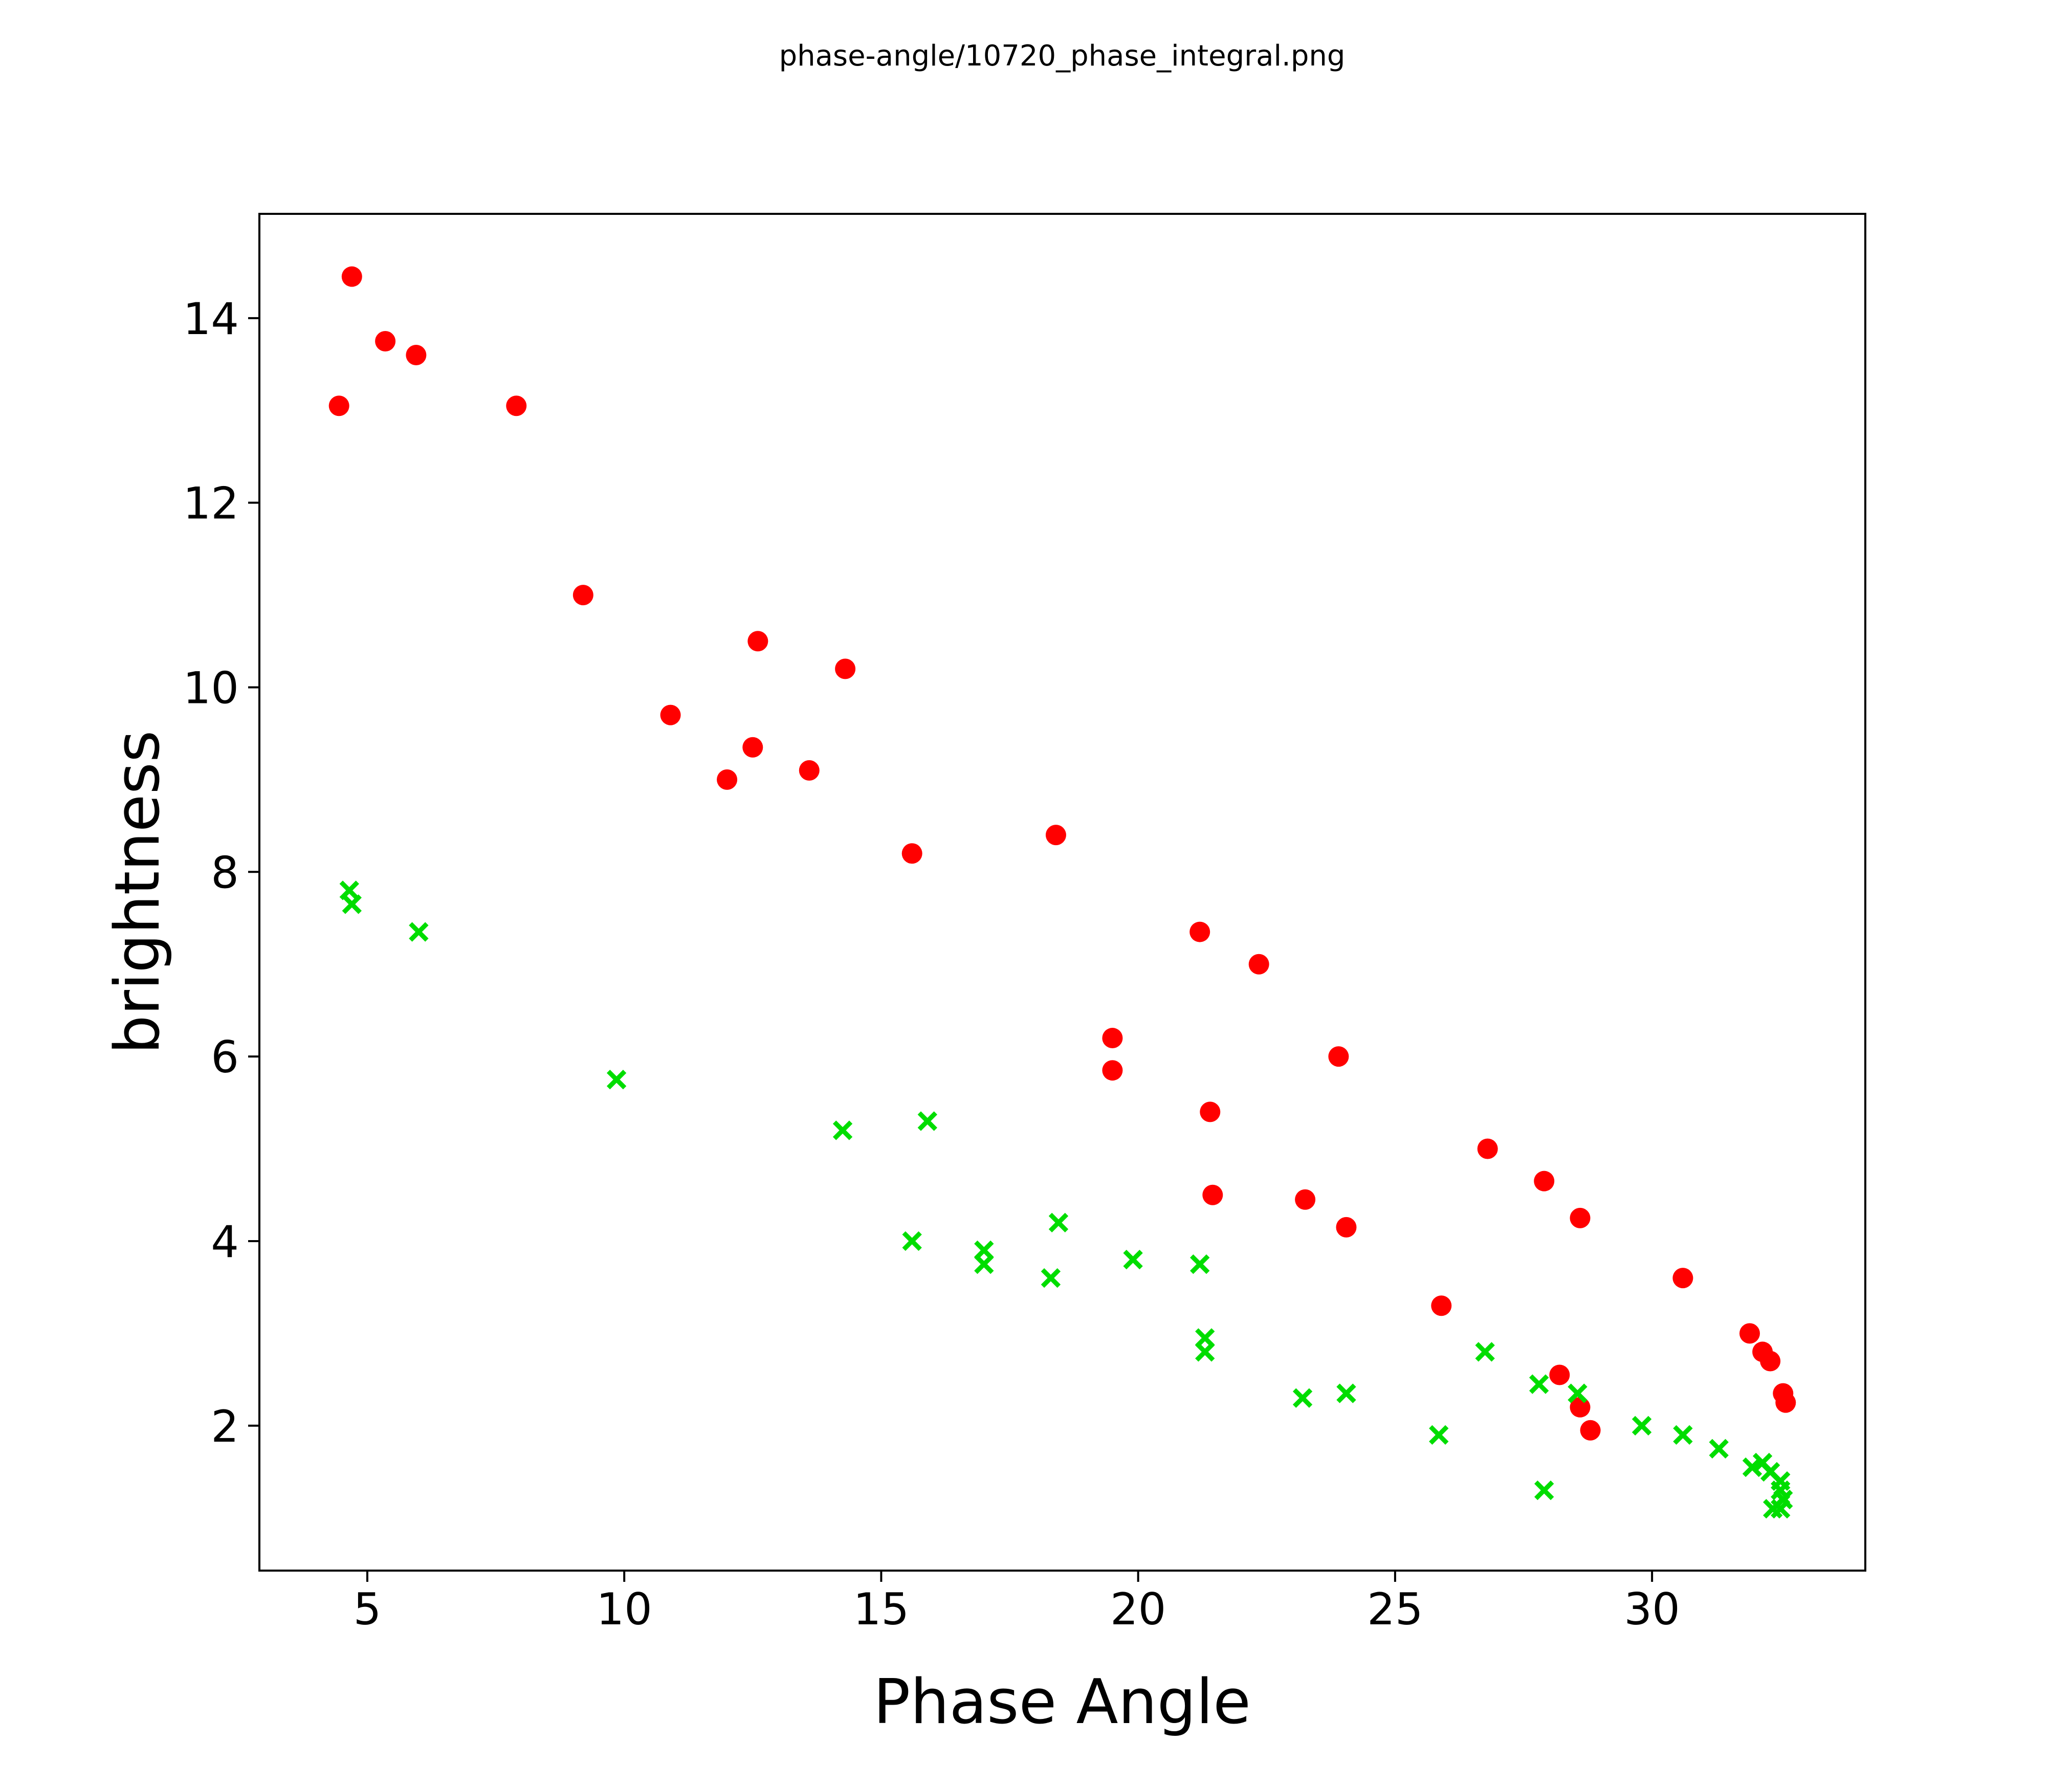  Describe the element at coordinates (225, 1057) in the screenshot. I see `y-tick-label: 6` at that location.